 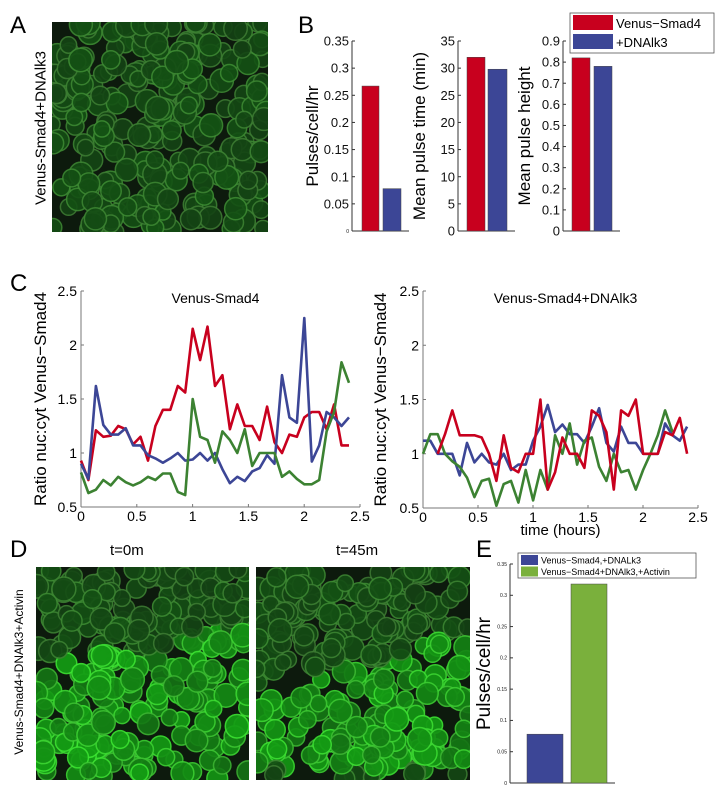 I want to click on microscopy-image-a, so click(x=160, y=127).